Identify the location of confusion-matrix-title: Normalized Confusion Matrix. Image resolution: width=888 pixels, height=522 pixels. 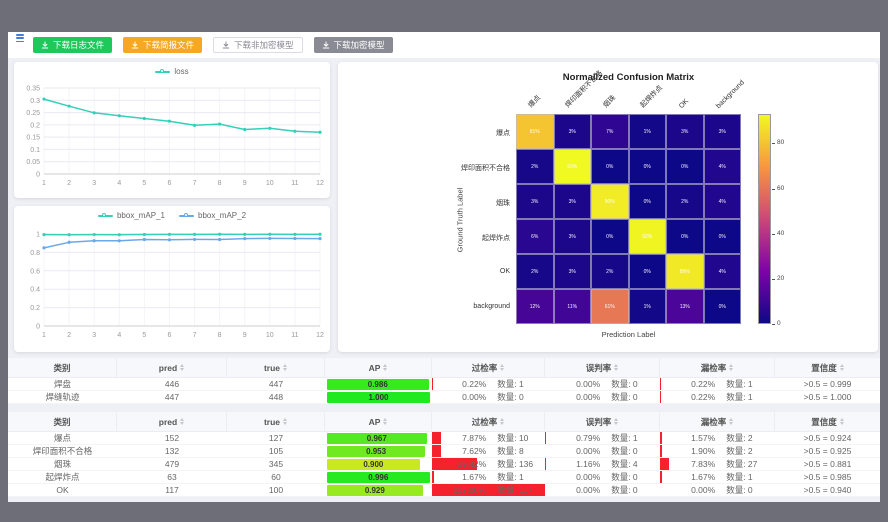
(628, 77).